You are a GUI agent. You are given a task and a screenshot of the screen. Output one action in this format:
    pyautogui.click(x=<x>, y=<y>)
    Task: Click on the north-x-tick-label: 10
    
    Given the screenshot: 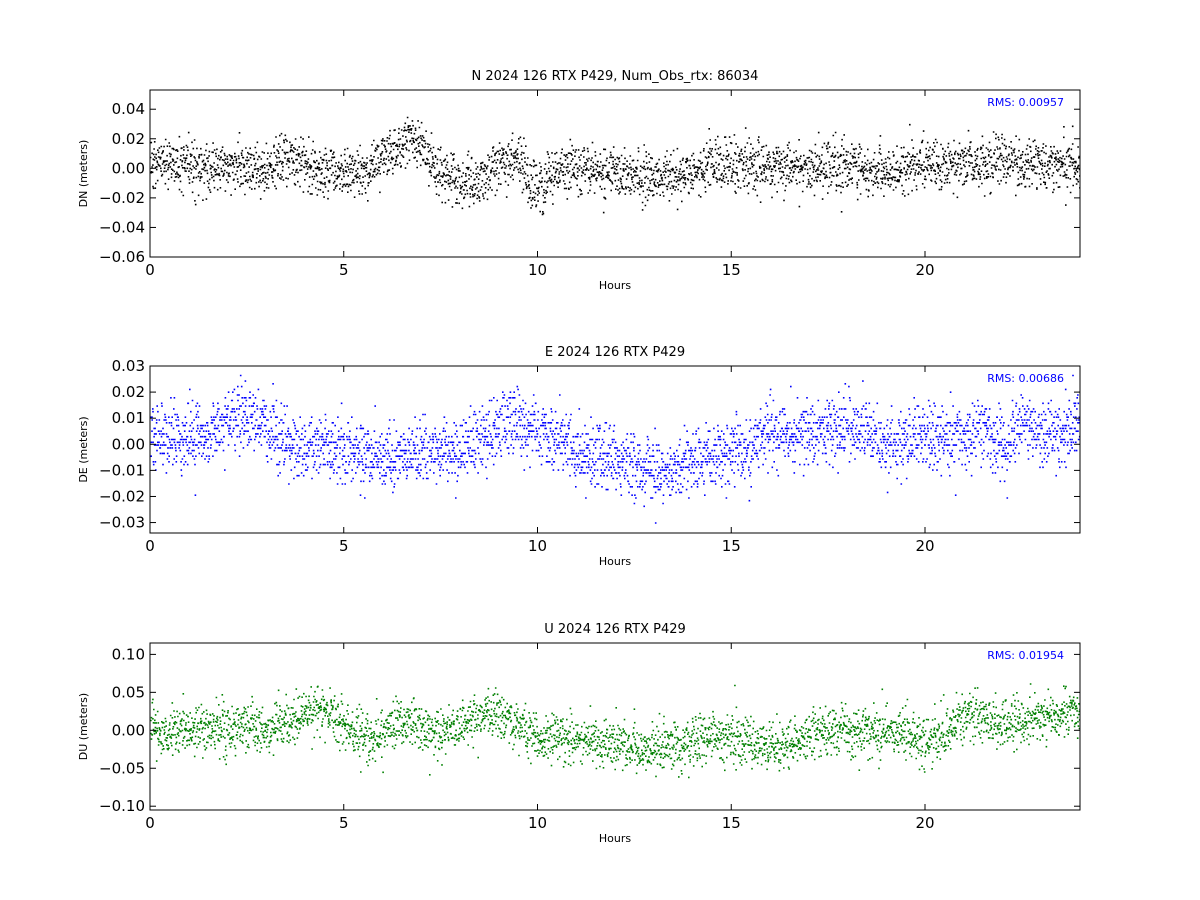 What is the action you would take?
    pyautogui.click(x=537, y=270)
    